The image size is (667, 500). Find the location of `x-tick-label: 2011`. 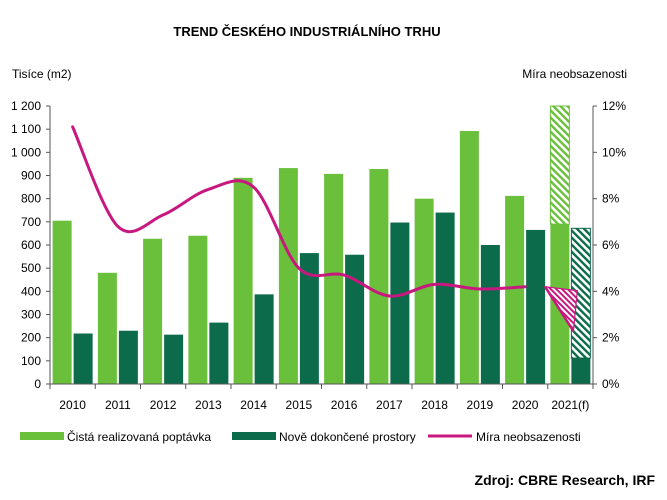

x-tick-label: 2011 is located at coordinates (118, 405).